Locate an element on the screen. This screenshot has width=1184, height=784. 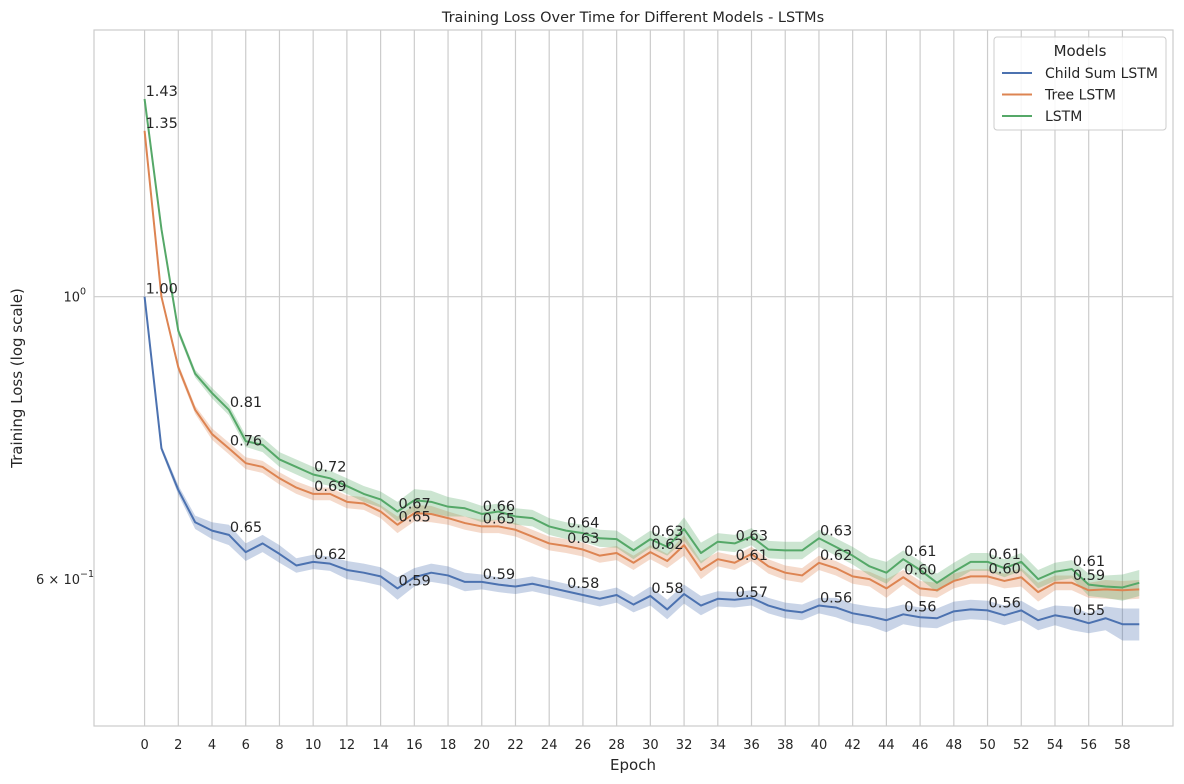
y-tick-label: 10 is located at coordinates (71, 298).